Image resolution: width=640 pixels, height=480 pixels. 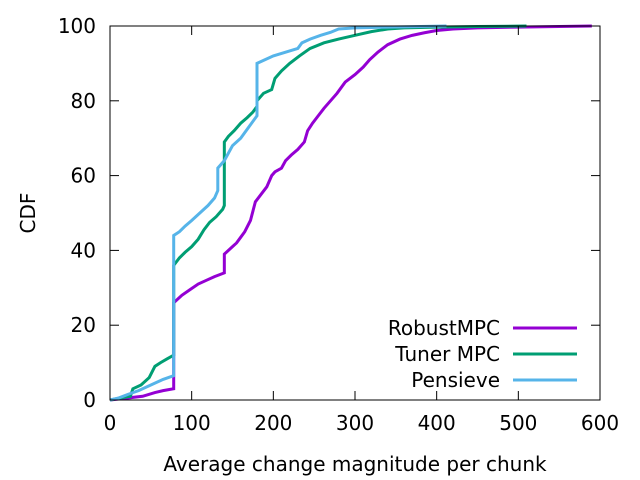 What do you see at coordinates (77, 26) in the screenshot?
I see `y-tick-label: 100` at bounding box center [77, 26].